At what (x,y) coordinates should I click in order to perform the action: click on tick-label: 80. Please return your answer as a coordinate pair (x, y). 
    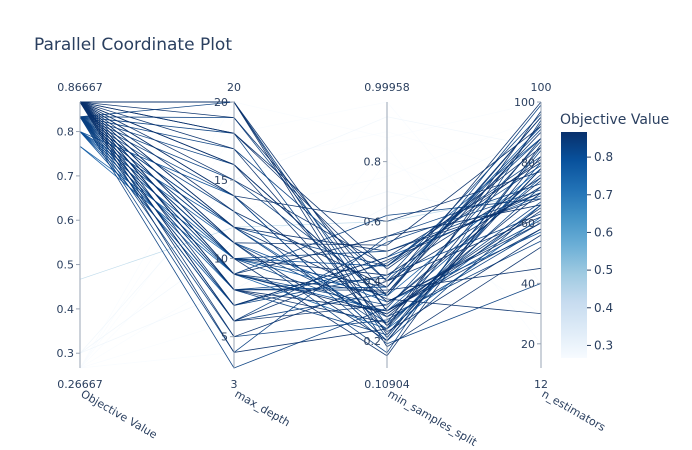
    Looking at the image, I should click on (528, 162).